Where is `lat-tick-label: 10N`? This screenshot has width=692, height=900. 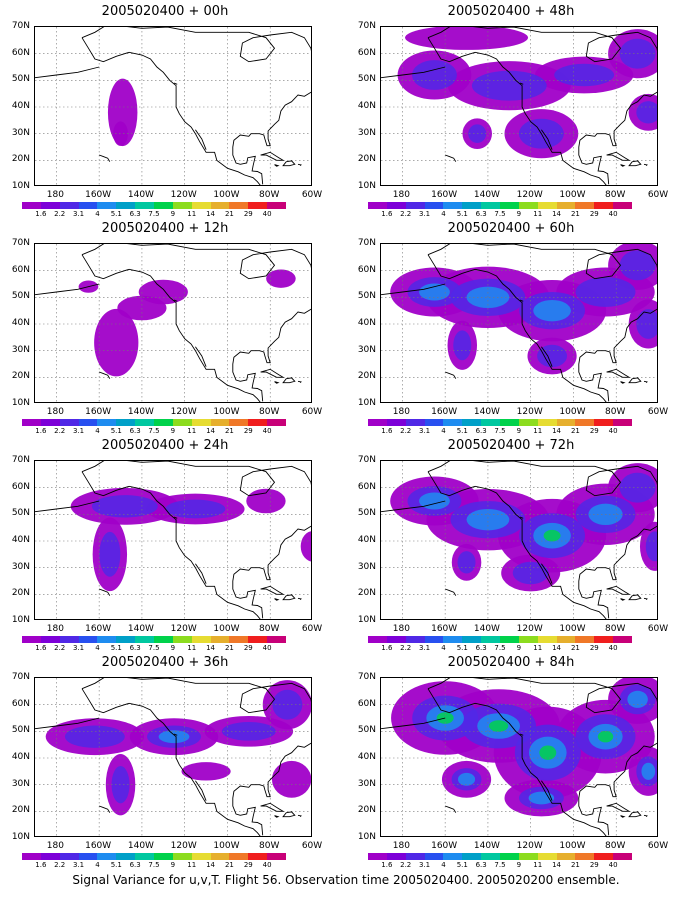 lat-tick-label: 10N is located at coordinates (366, 837).